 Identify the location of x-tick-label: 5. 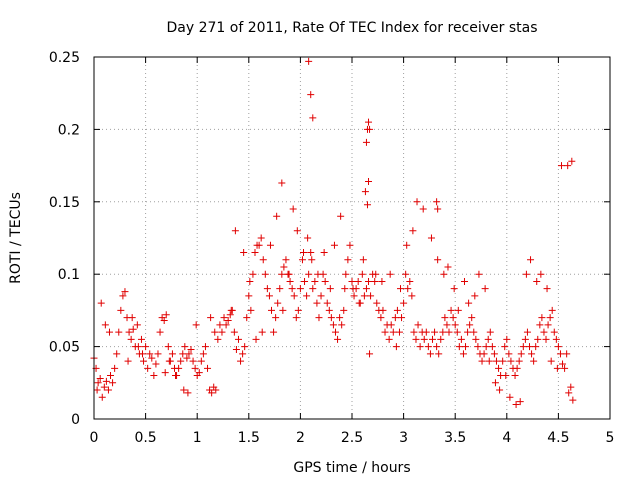
(610, 438).